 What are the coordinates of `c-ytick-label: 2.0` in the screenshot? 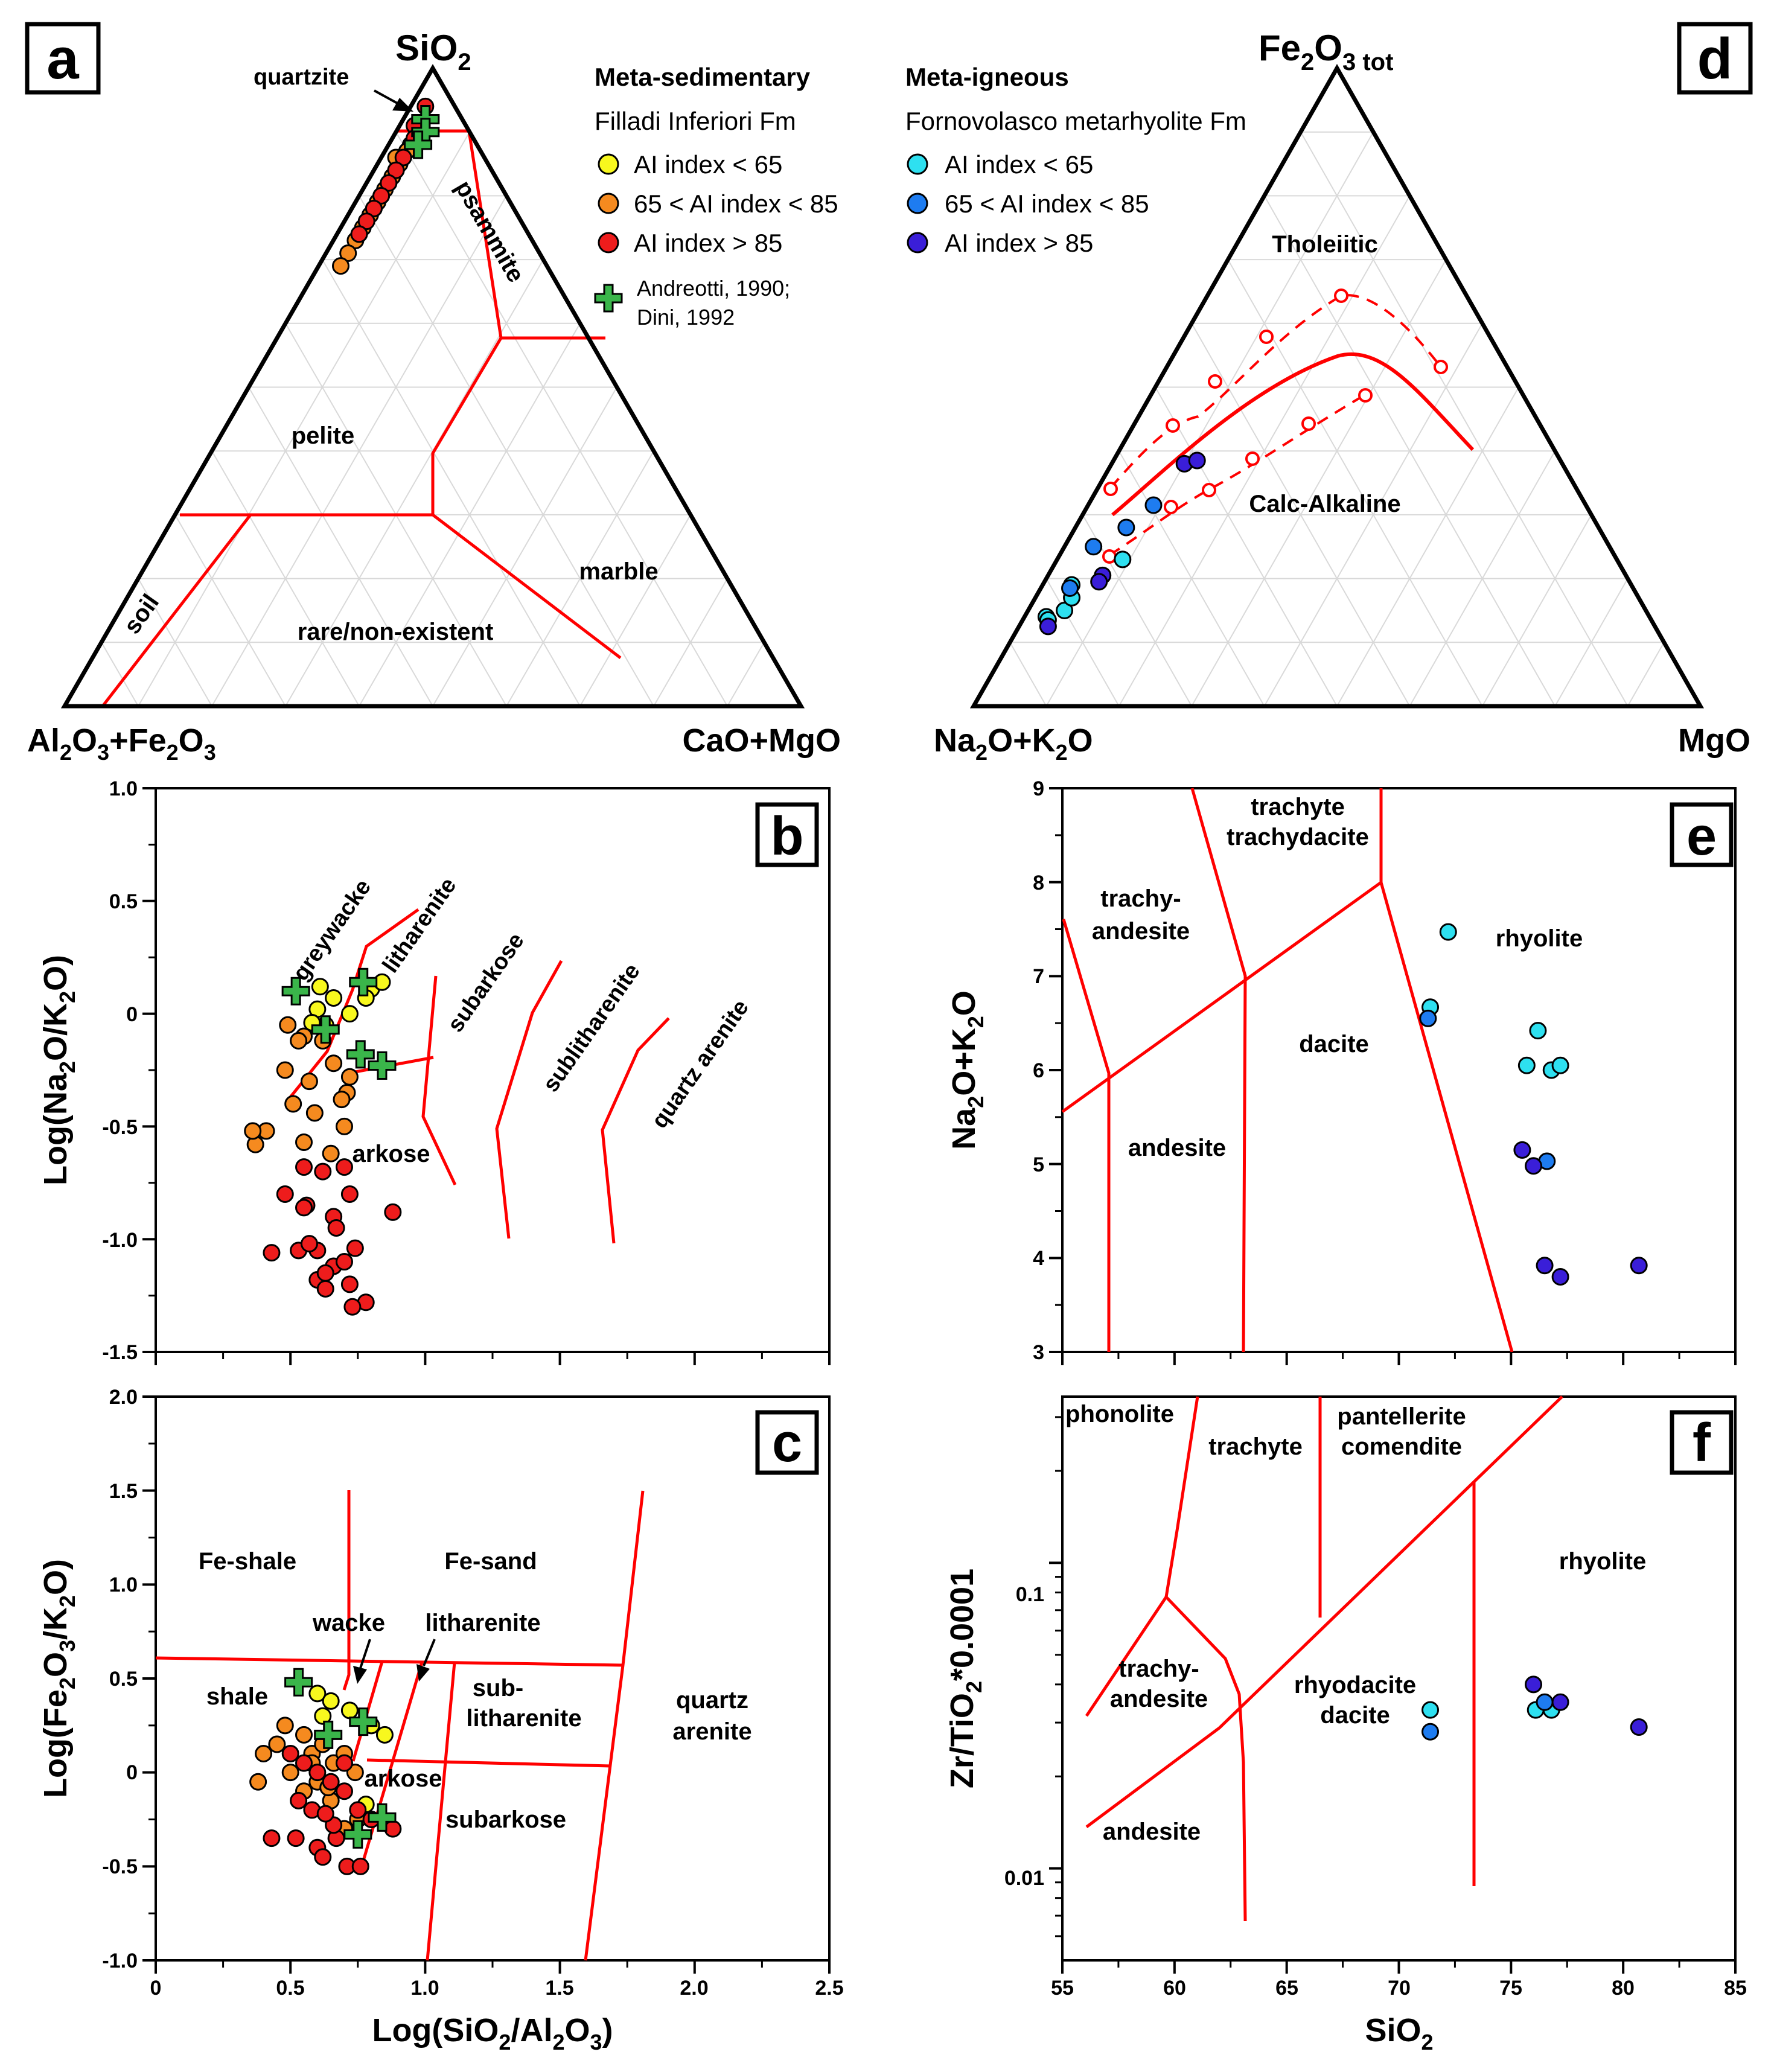 It's located at (123, 1398).